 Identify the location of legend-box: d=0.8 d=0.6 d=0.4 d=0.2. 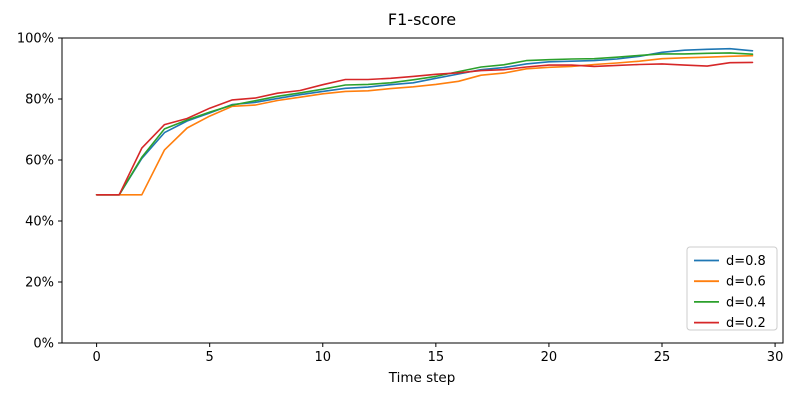
(732, 288).